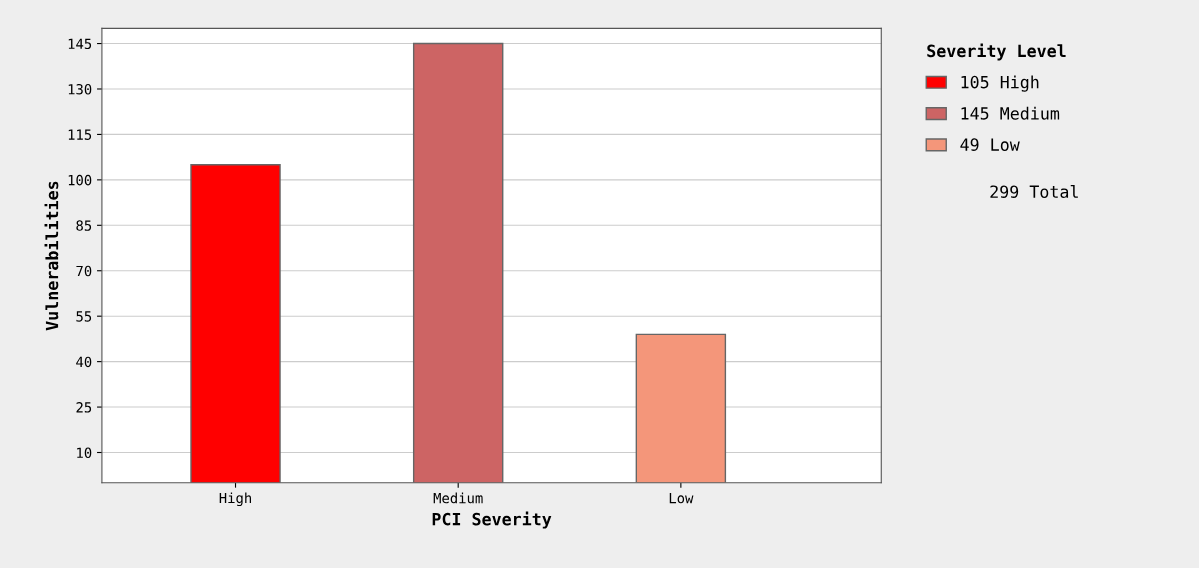 This screenshot has width=1199, height=568. Describe the element at coordinates (1000, 83) in the screenshot. I see `legend-label: 105 High` at that location.